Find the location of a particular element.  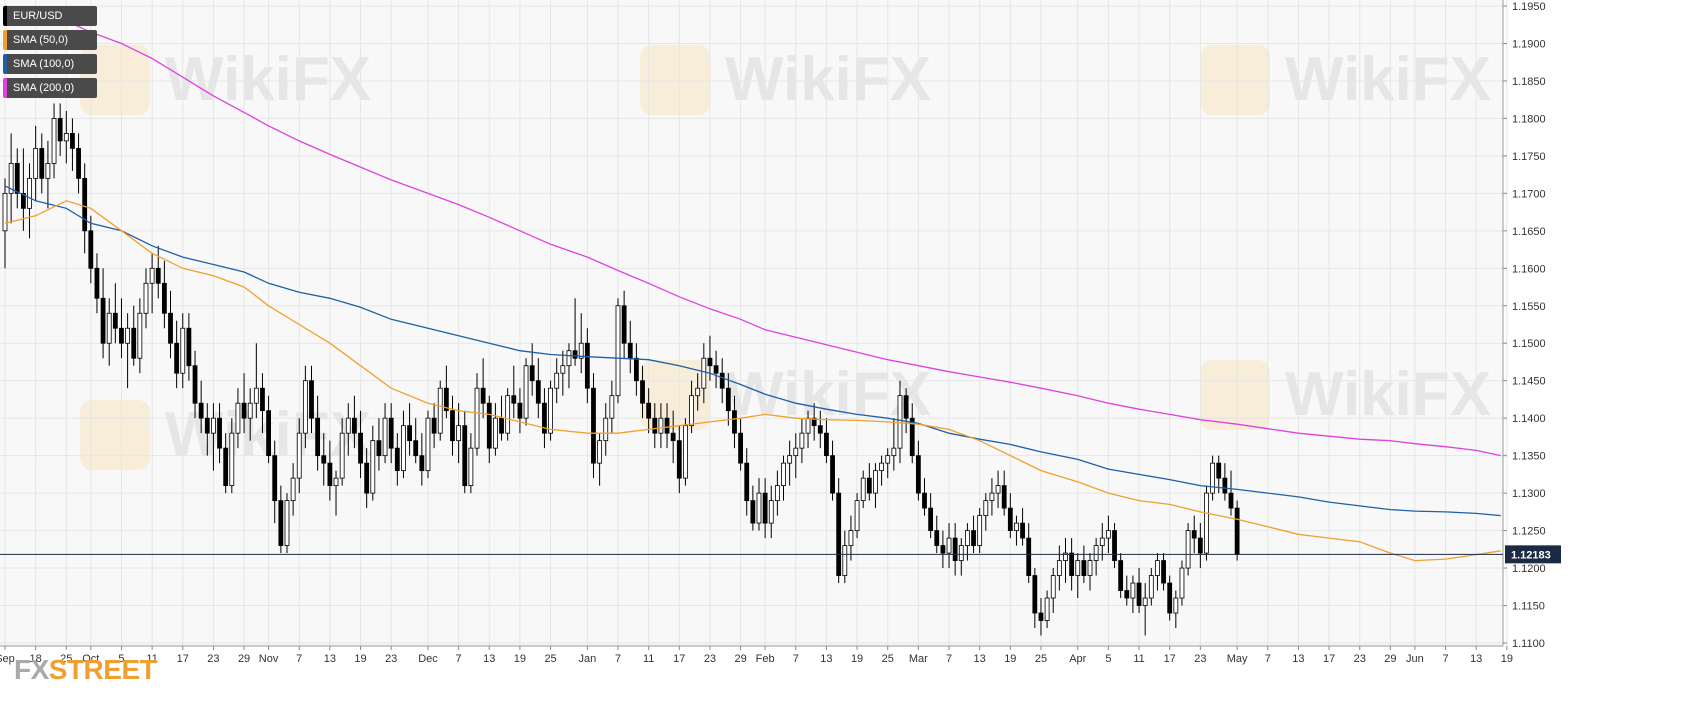

x-tick-label: Sep is located at coordinates (7, 659).